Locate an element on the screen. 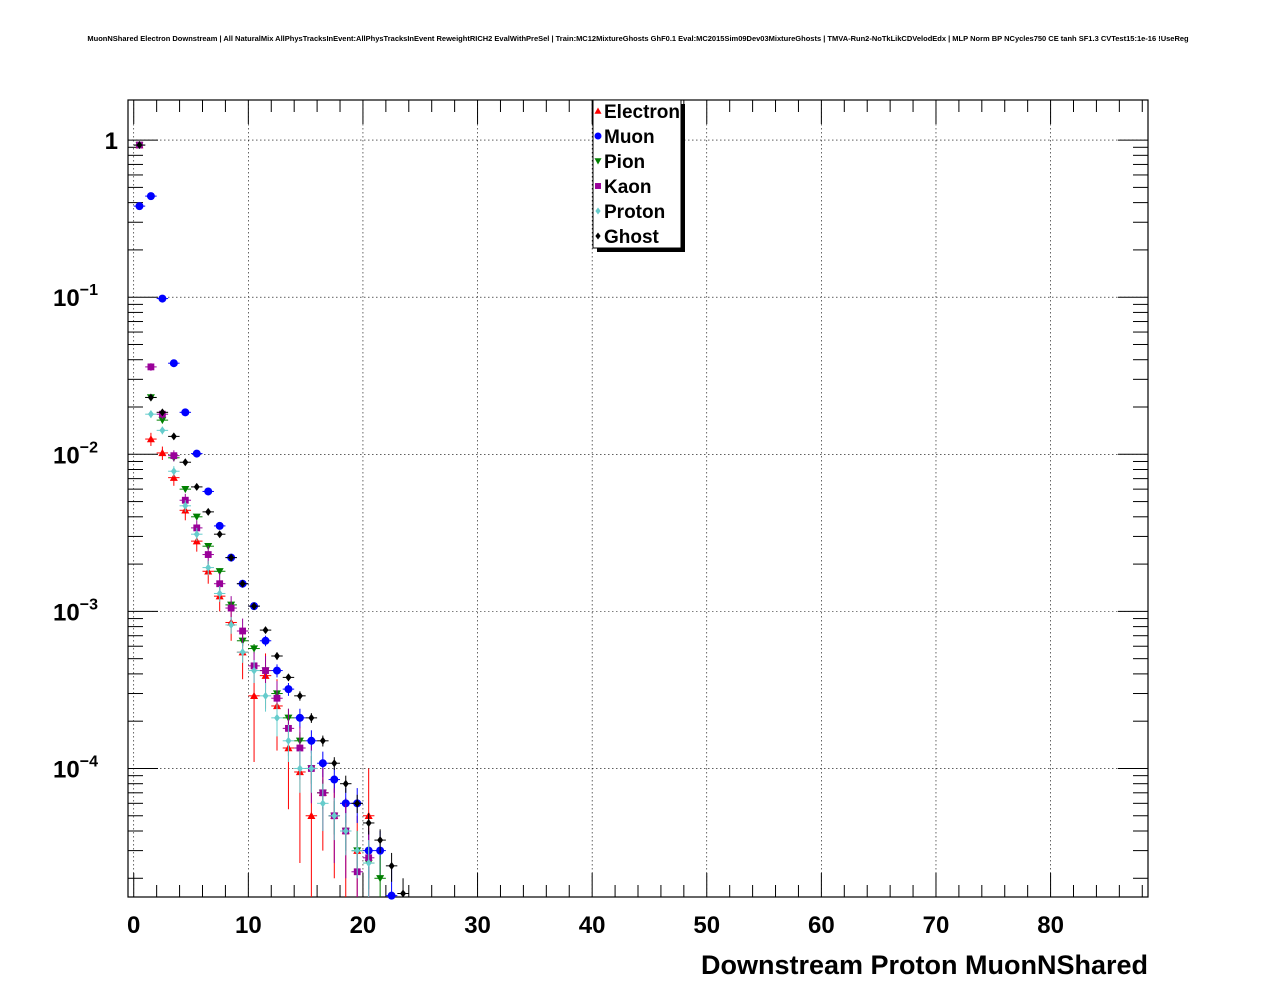  x-tick-label: 10 is located at coordinates (248, 925).